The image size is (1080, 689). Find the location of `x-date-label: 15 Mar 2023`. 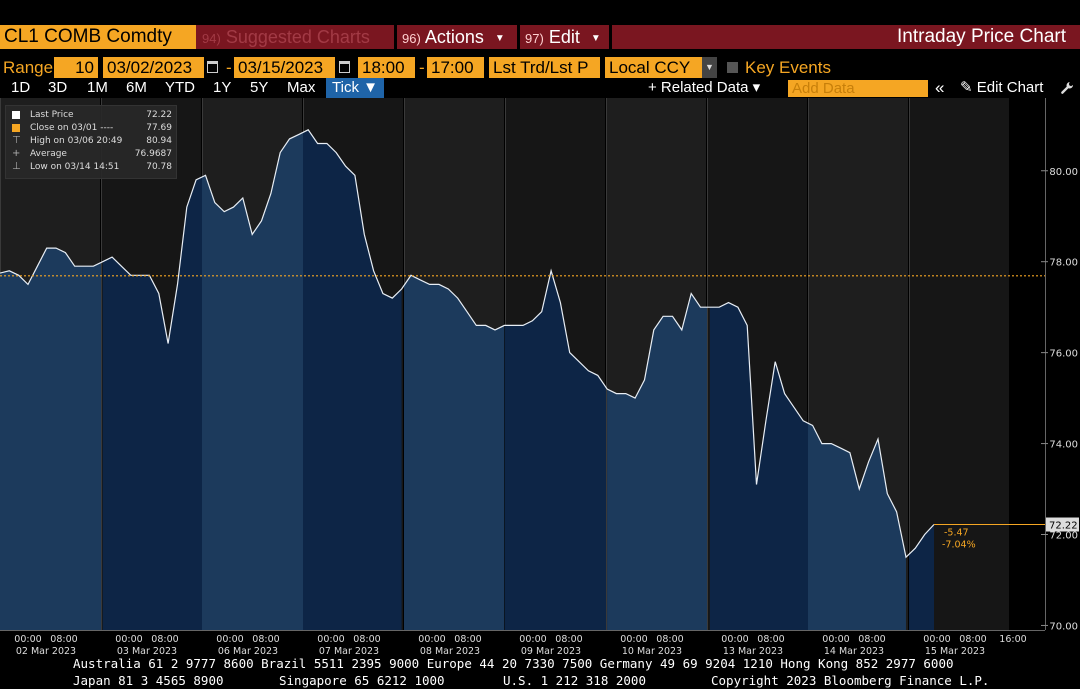

x-date-label: 15 Mar 2023 is located at coordinates (955, 650).